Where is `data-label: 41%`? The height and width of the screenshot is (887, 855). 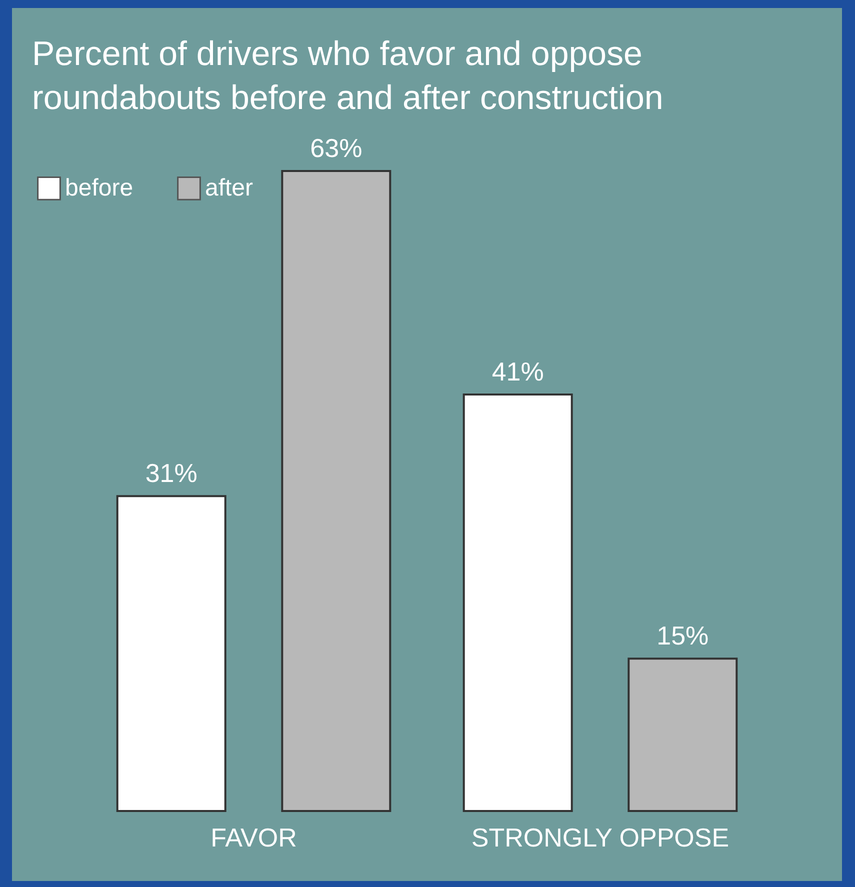 data-label: 41% is located at coordinates (518, 371).